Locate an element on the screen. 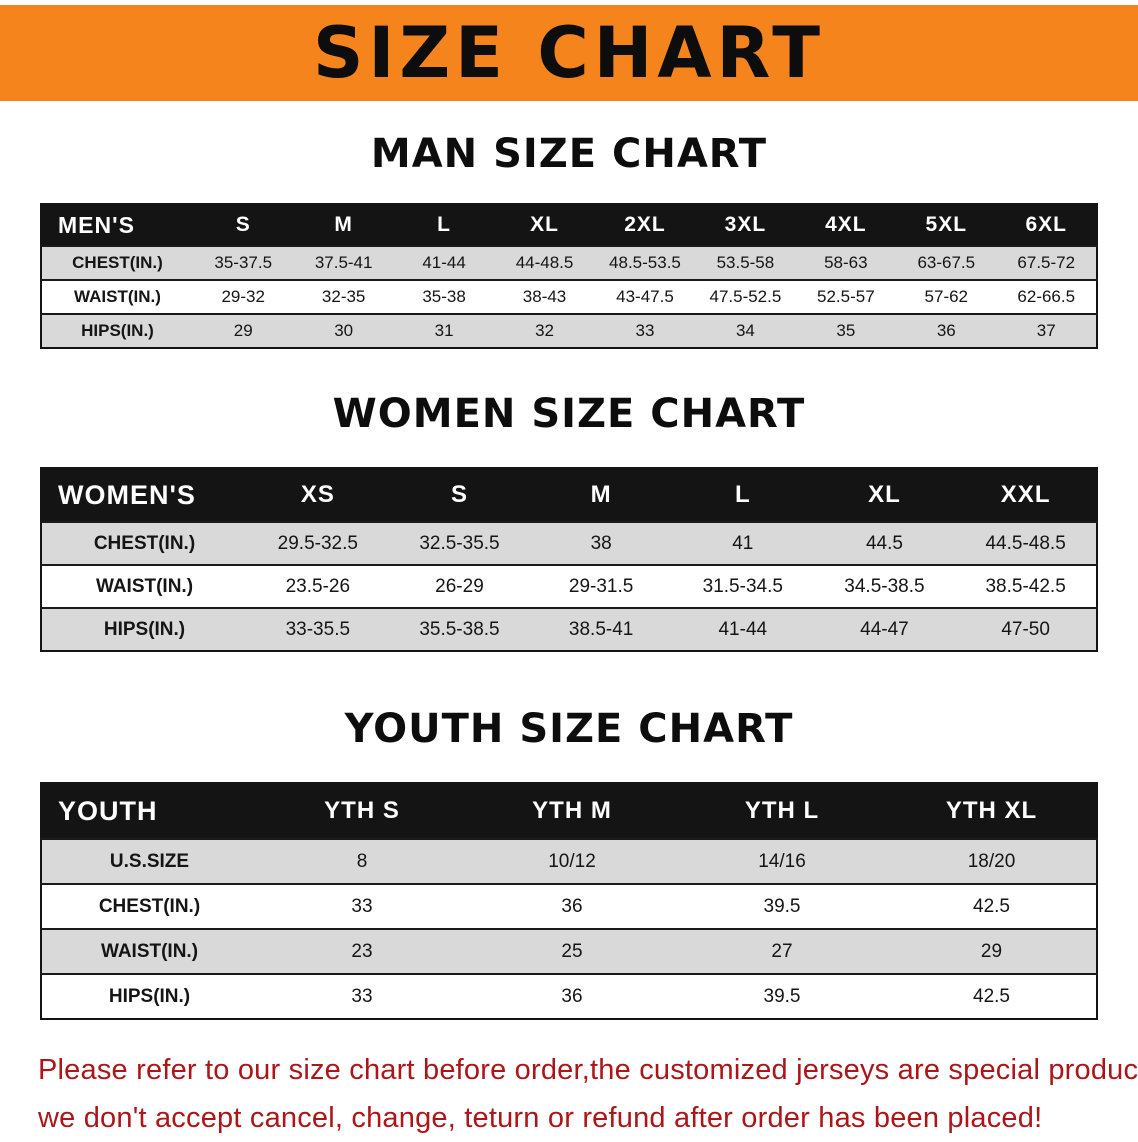  size-value-cell: 35-38 is located at coordinates (444, 296).